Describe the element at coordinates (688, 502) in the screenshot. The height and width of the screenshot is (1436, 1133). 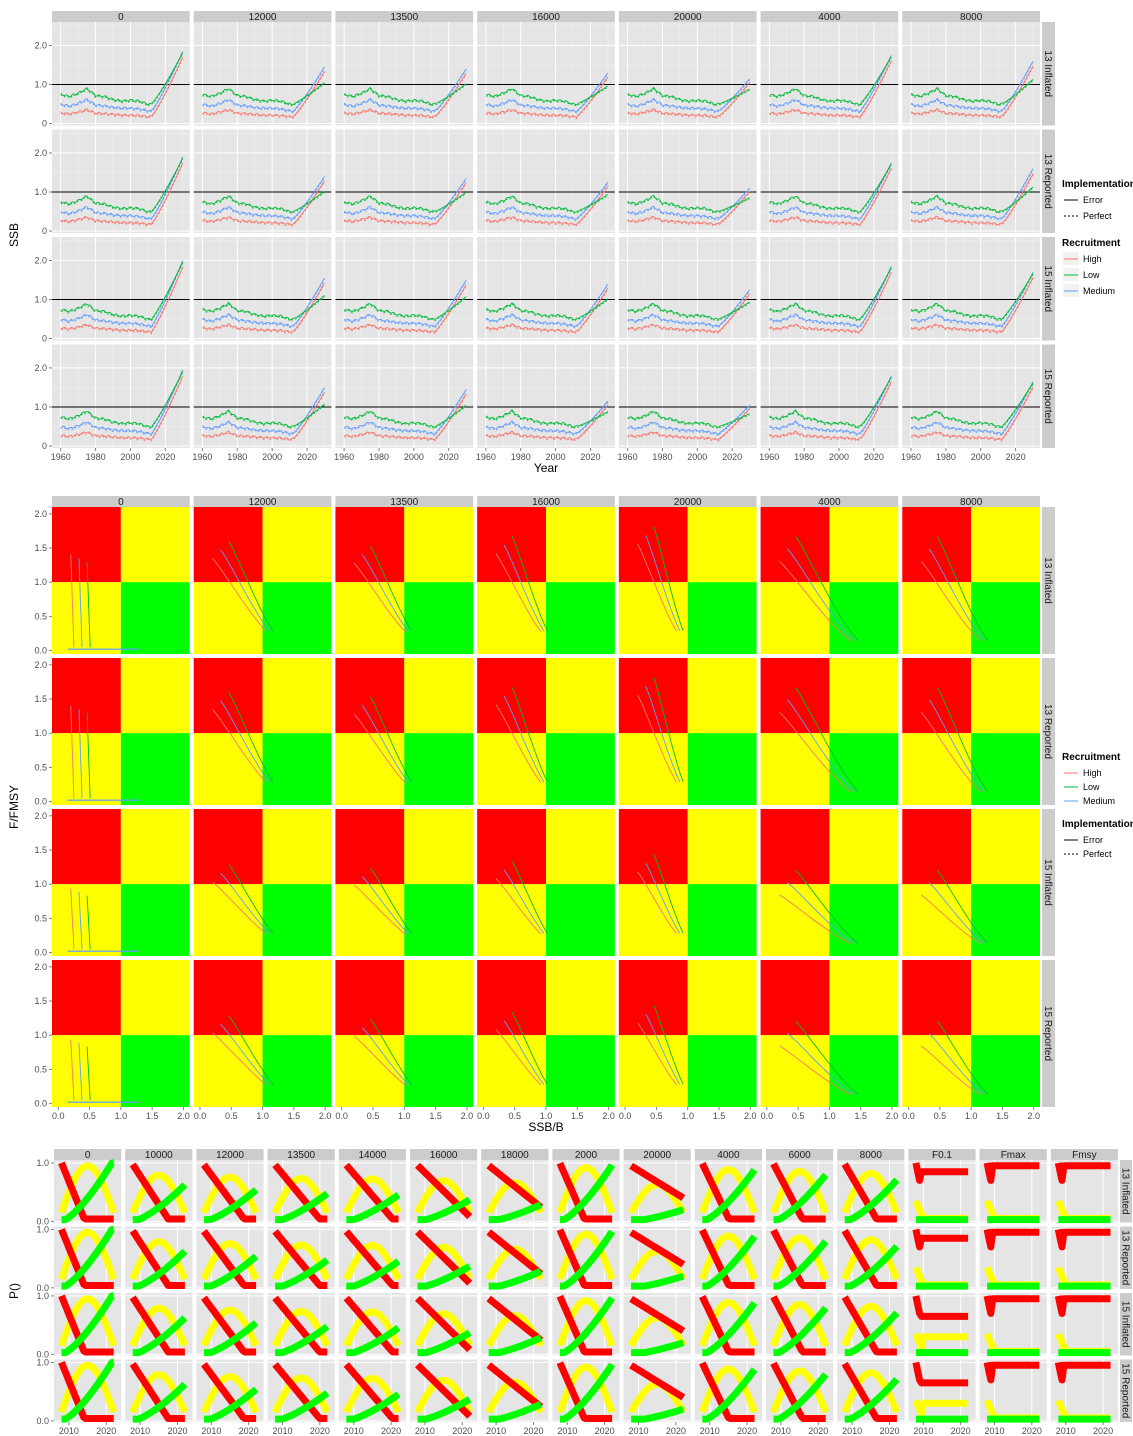
I see `facet-strip-col-label: 20000` at that location.